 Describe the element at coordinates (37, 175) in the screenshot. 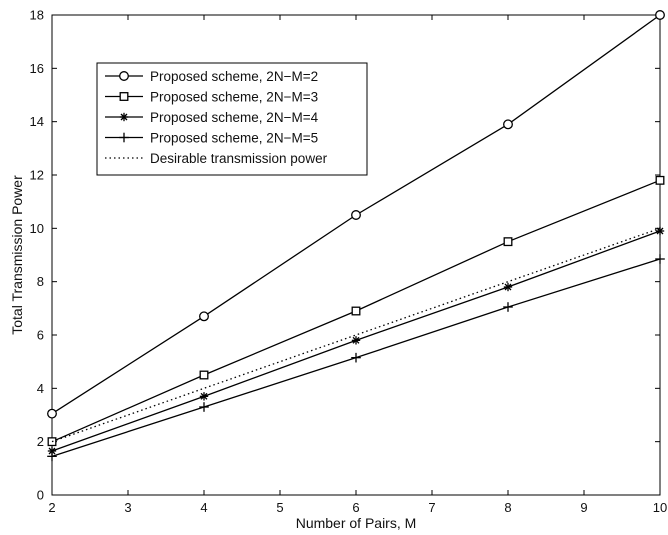

I see `y-tick-label: 12` at that location.